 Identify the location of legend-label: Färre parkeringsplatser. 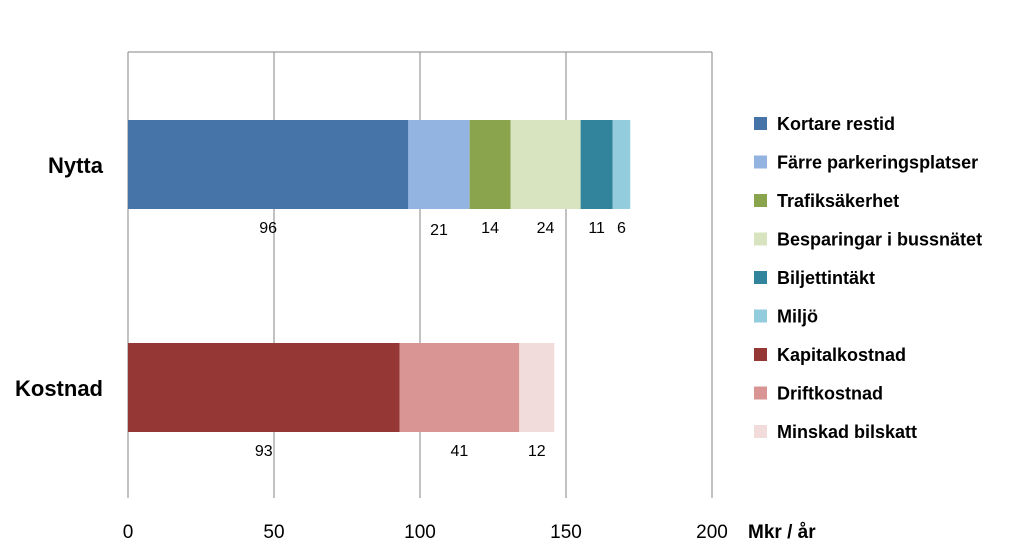
(877, 163).